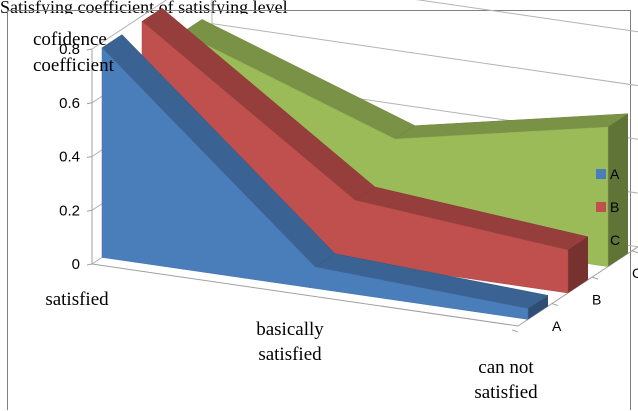 The image size is (638, 411). Describe the element at coordinates (557, 326) in the screenshot. I see `depth-tick-label: A` at that location.